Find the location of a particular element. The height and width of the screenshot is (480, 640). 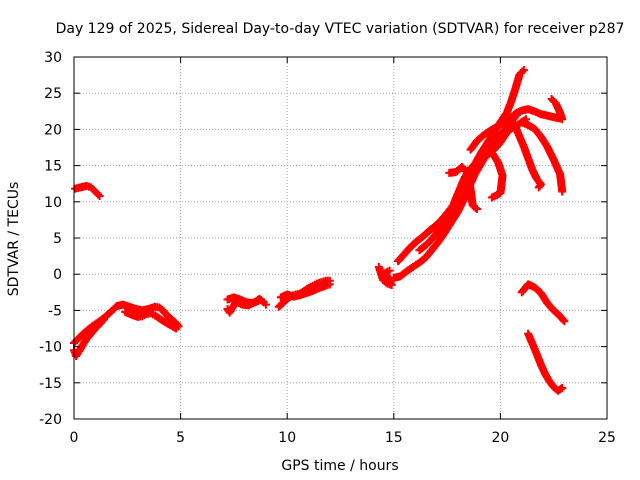

x-tick-label: 5 is located at coordinates (180, 438).